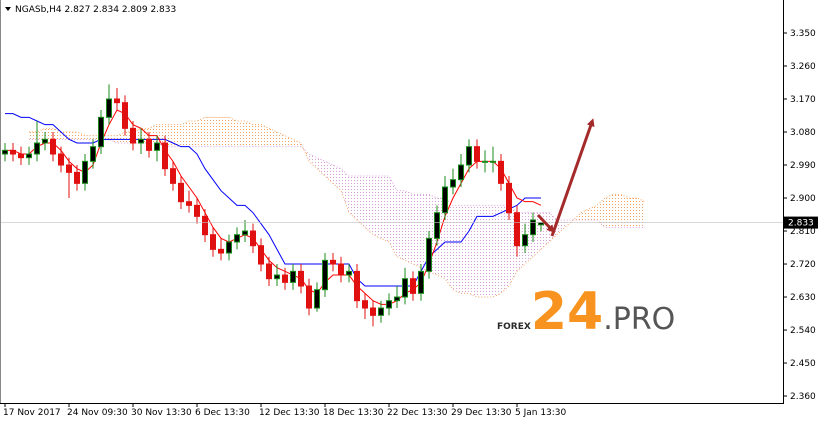 The image size is (830, 421). I want to click on watermark-number: 24, so click(567, 312).